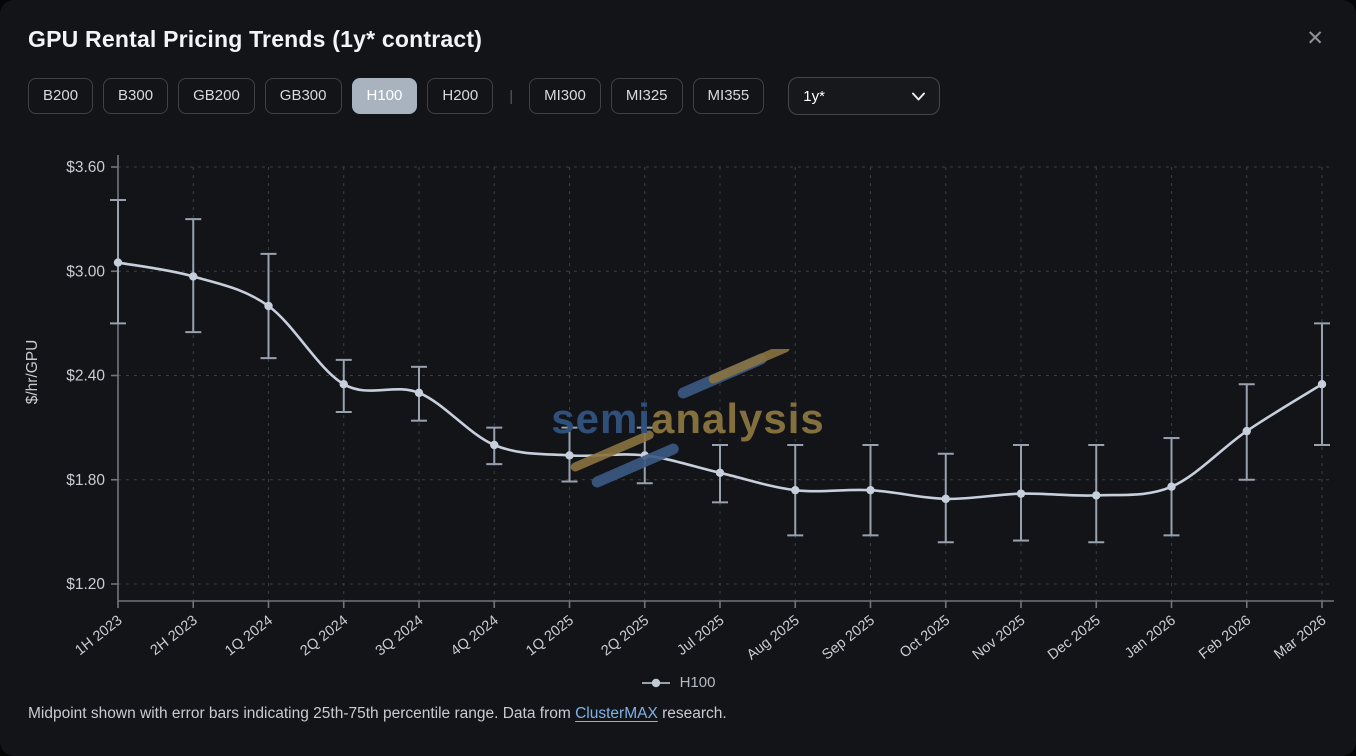  What do you see at coordinates (1300, 638) in the screenshot?
I see `svg-text: Mar 2026` at bounding box center [1300, 638].